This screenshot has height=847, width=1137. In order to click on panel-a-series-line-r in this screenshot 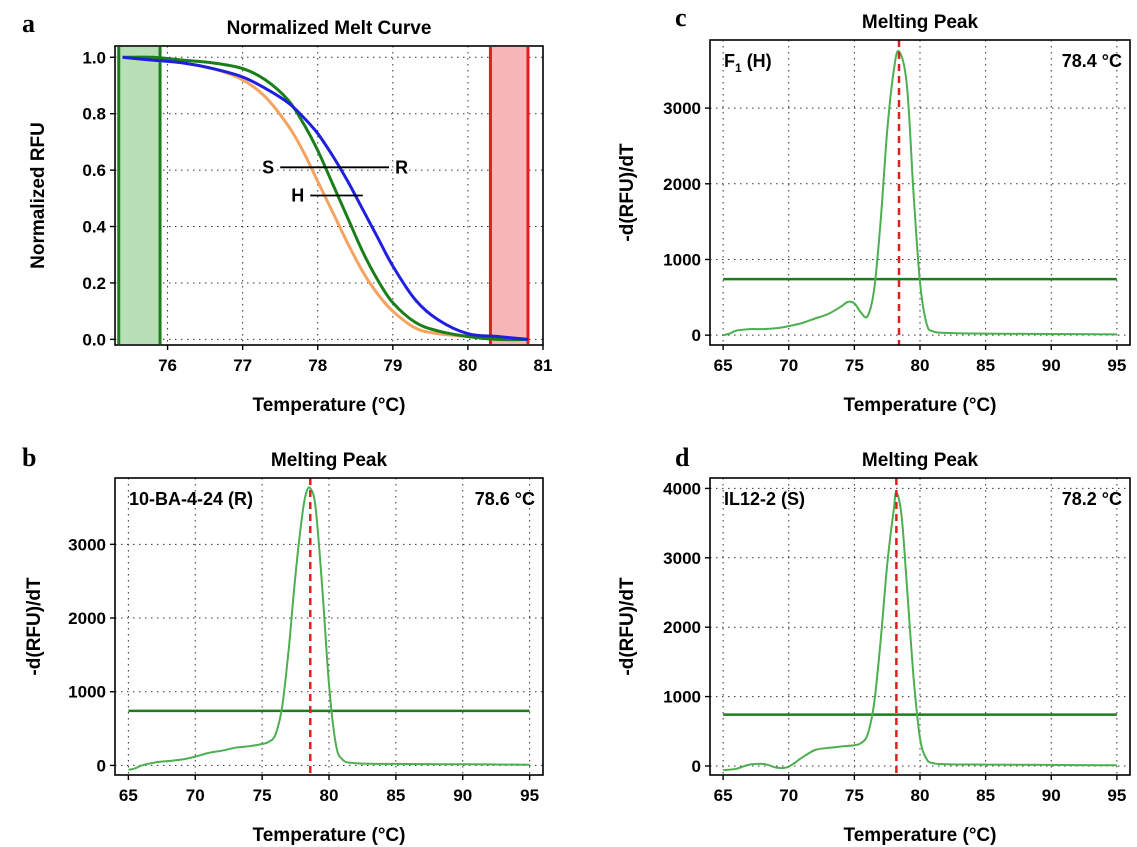, I will do `click(325, 198)`.